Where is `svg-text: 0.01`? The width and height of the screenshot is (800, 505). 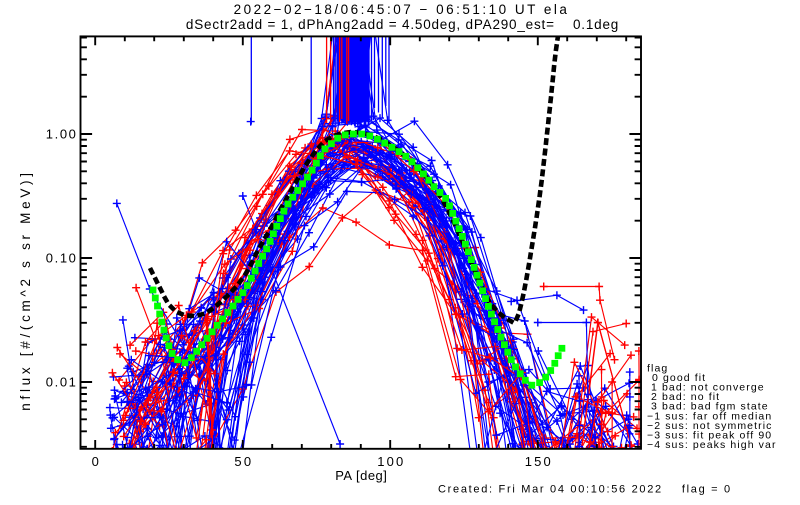
svg-text: 0.01 is located at coordinates (62, 382).